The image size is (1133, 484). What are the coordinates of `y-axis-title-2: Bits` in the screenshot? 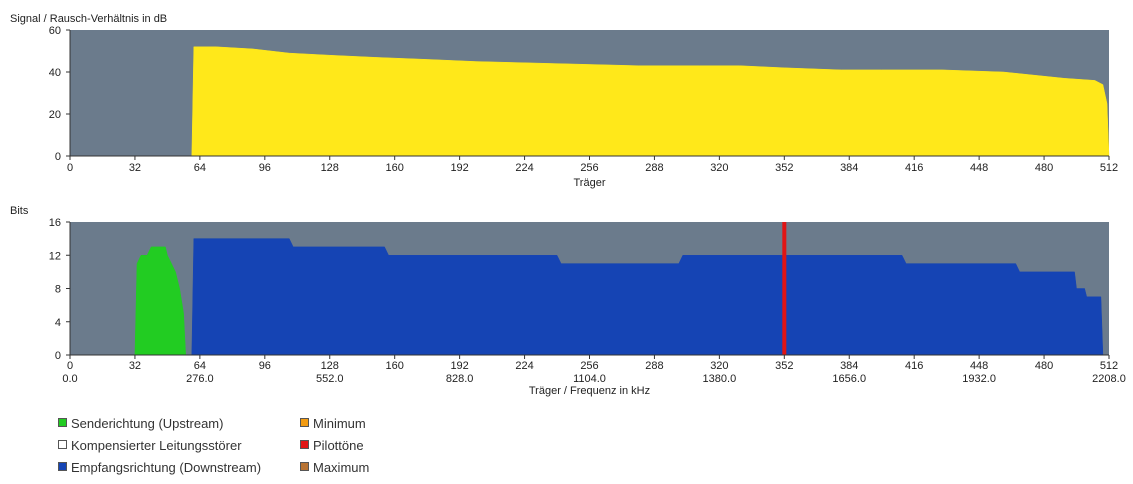 It's located at (19, 211).